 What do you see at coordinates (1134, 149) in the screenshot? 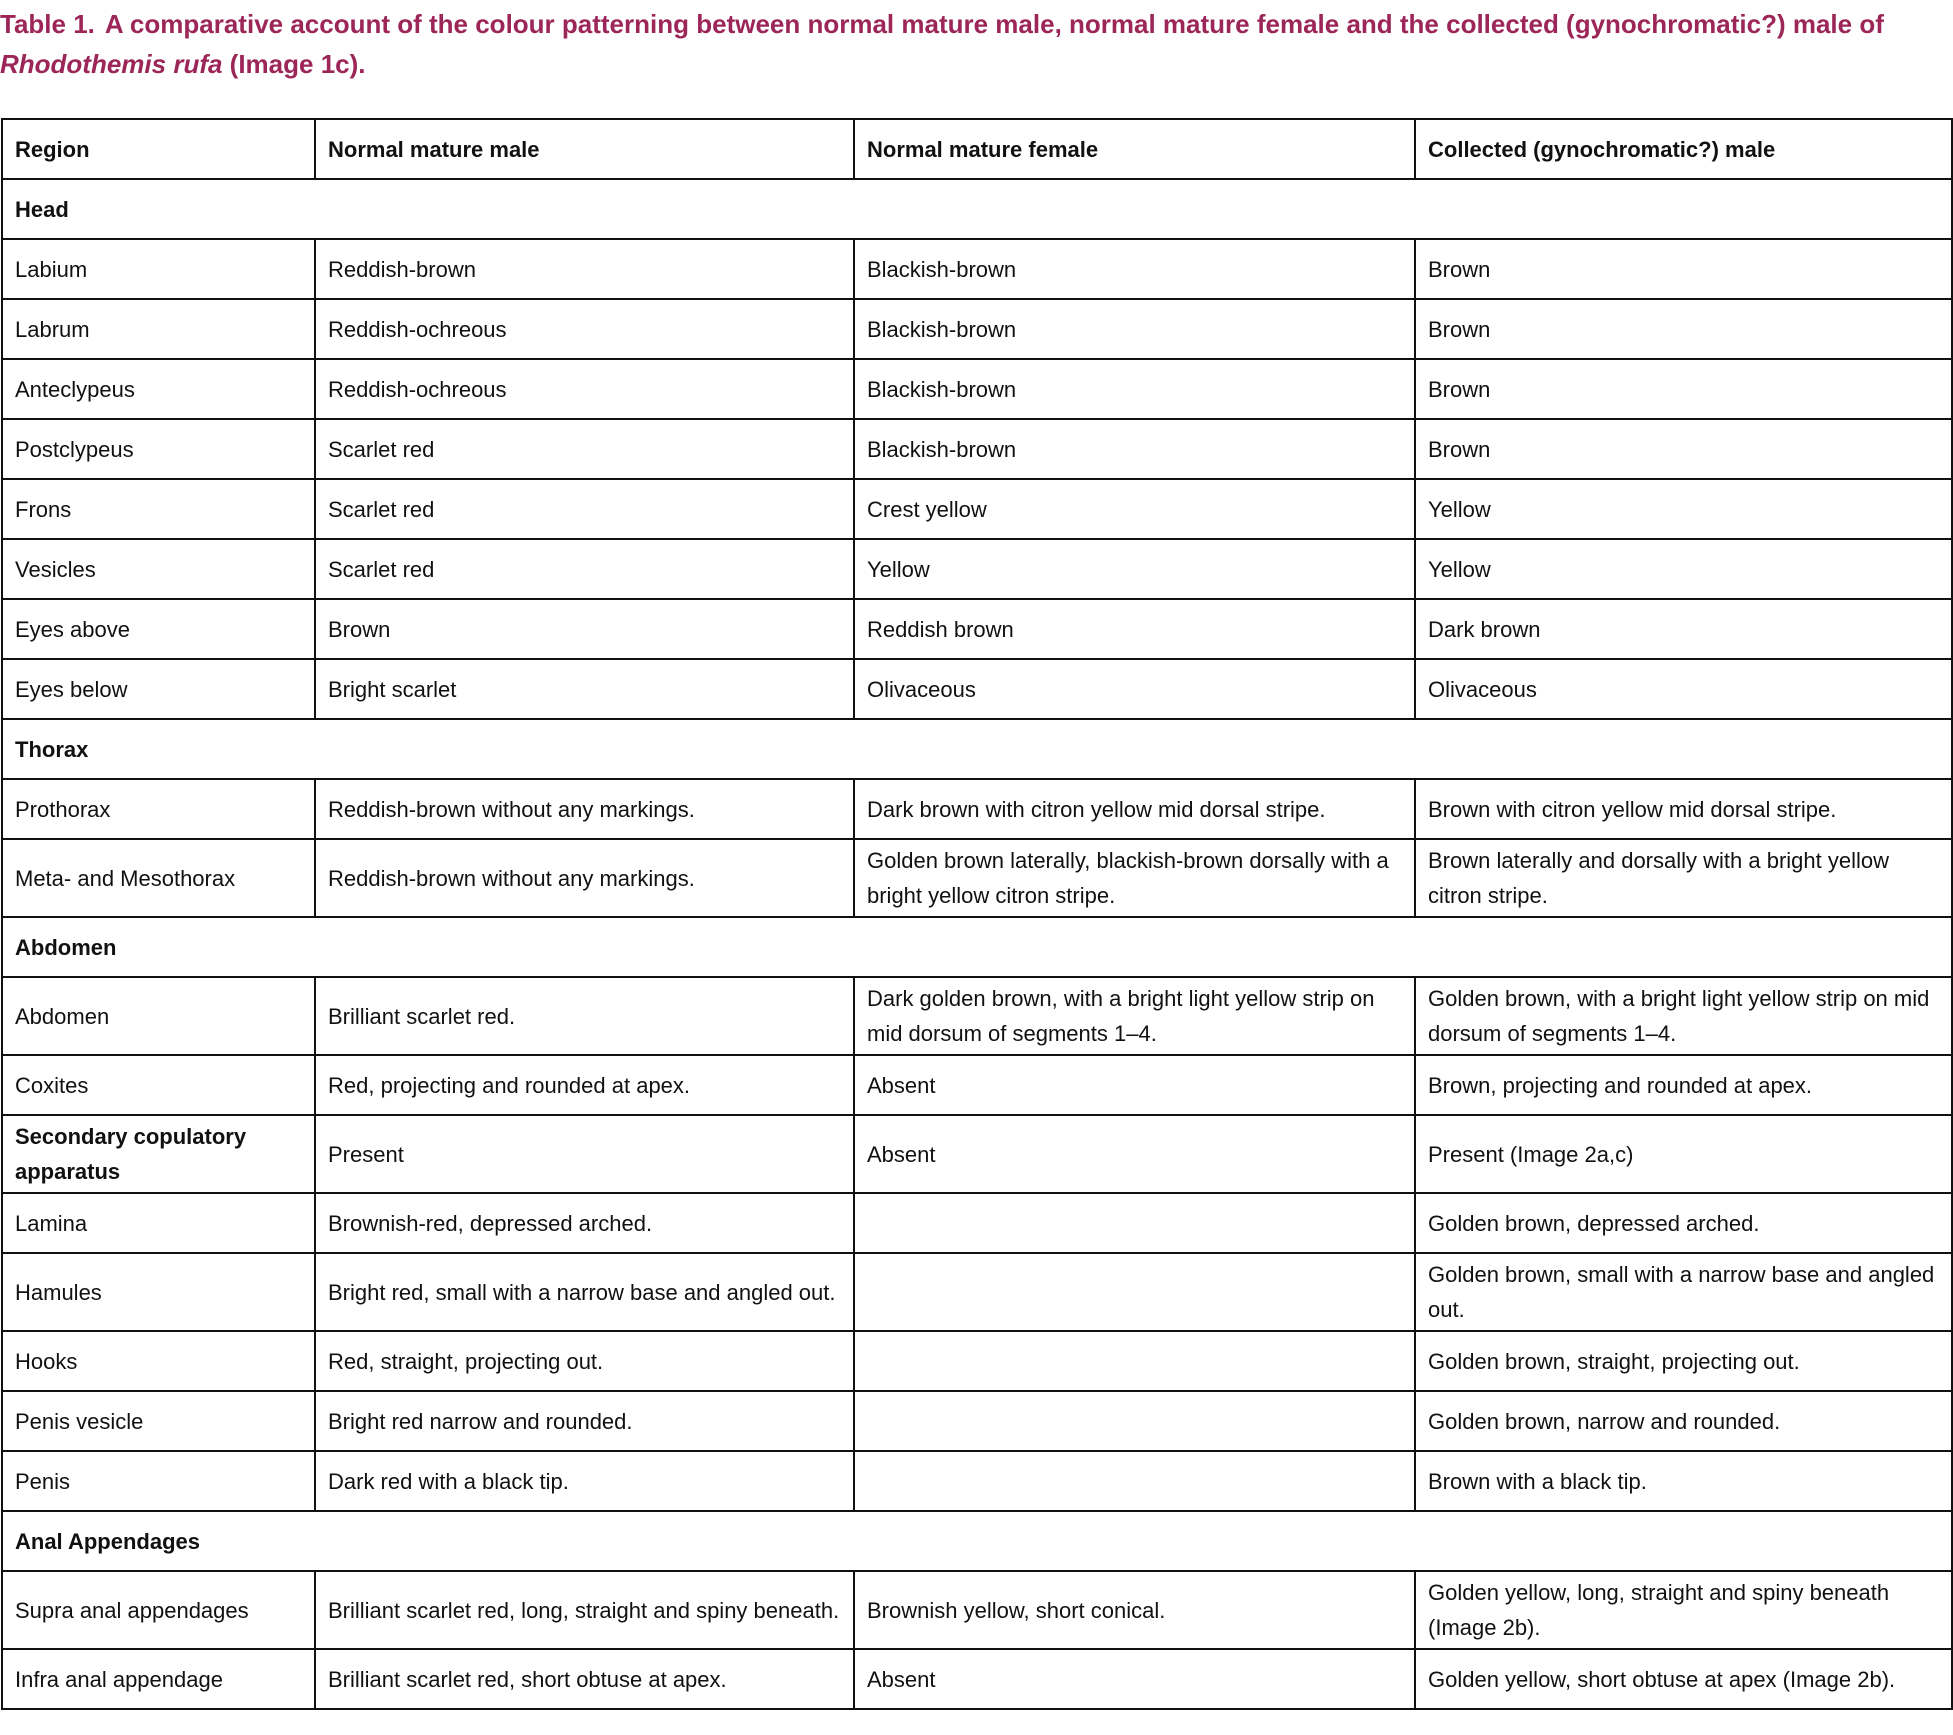
I see `header-cell: Normal mature female` at bounding box center [1134, 149].